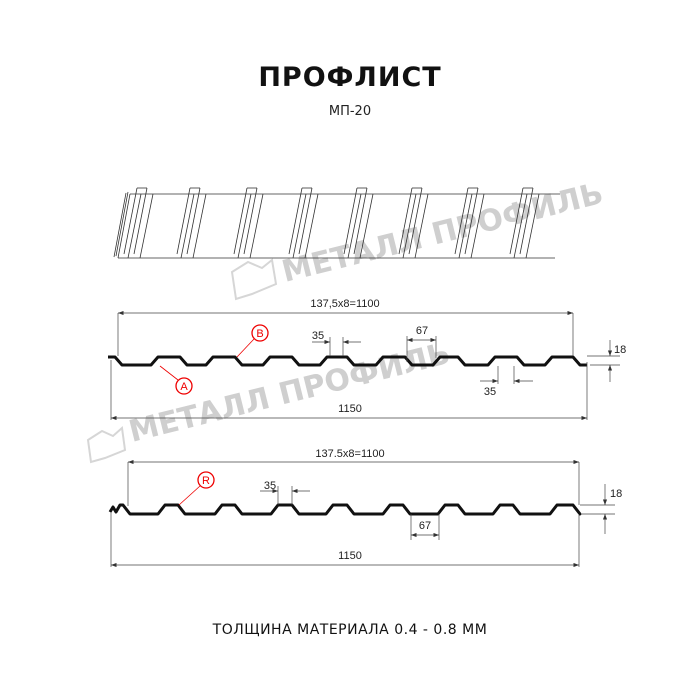 The height and width of the screenshot is (700, 700). What do you see at coordinates (350, 77) in the screenshot?
I see `page-title: ПРОФЛИСТ` at bounding box center [350, 77].